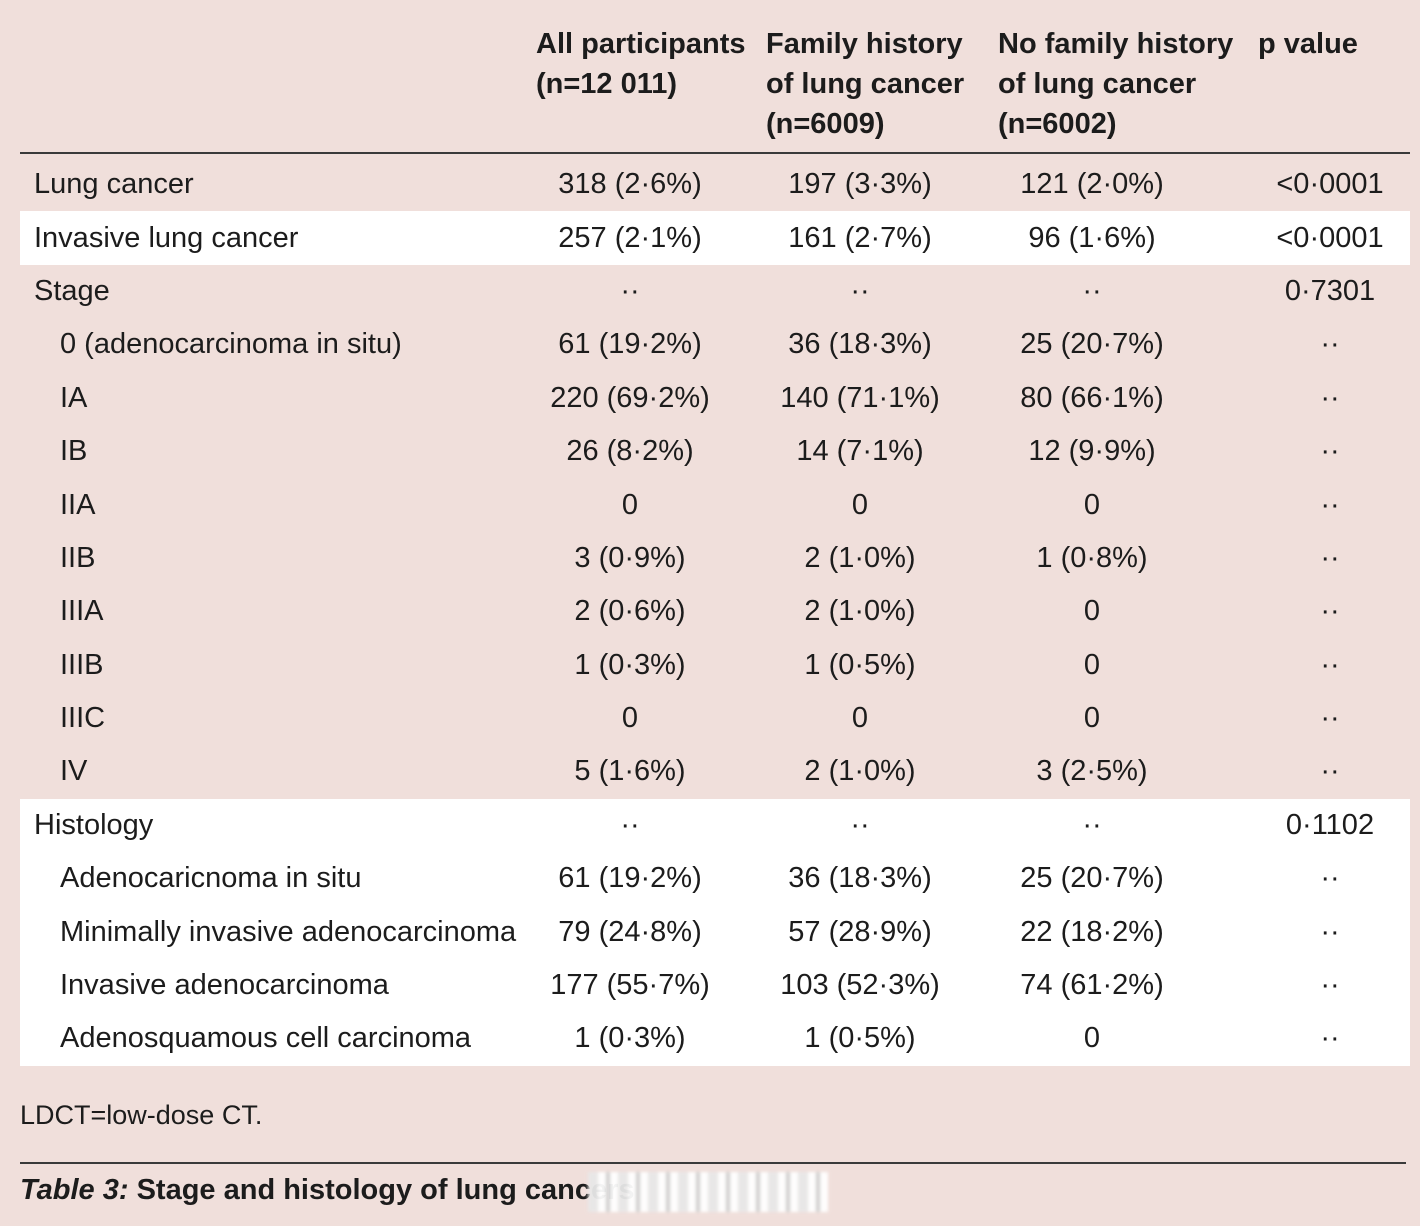  I want to click on cell-family-history: 14 (7·1%), so click(860, 451).